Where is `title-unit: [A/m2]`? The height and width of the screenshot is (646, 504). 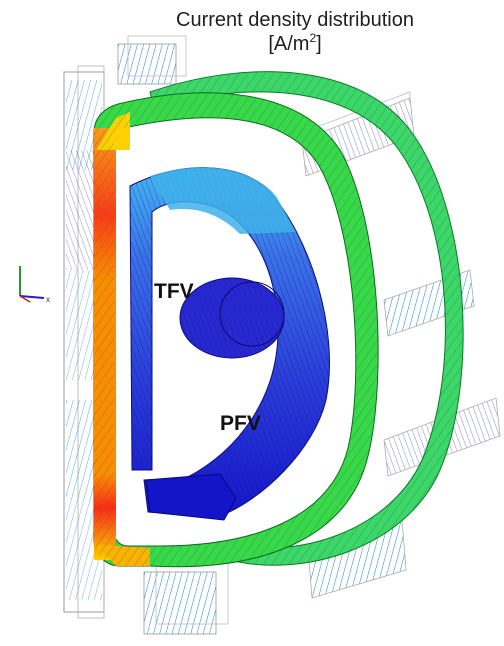
title-unit: [A/m2] is located at coordinates (295, 44).